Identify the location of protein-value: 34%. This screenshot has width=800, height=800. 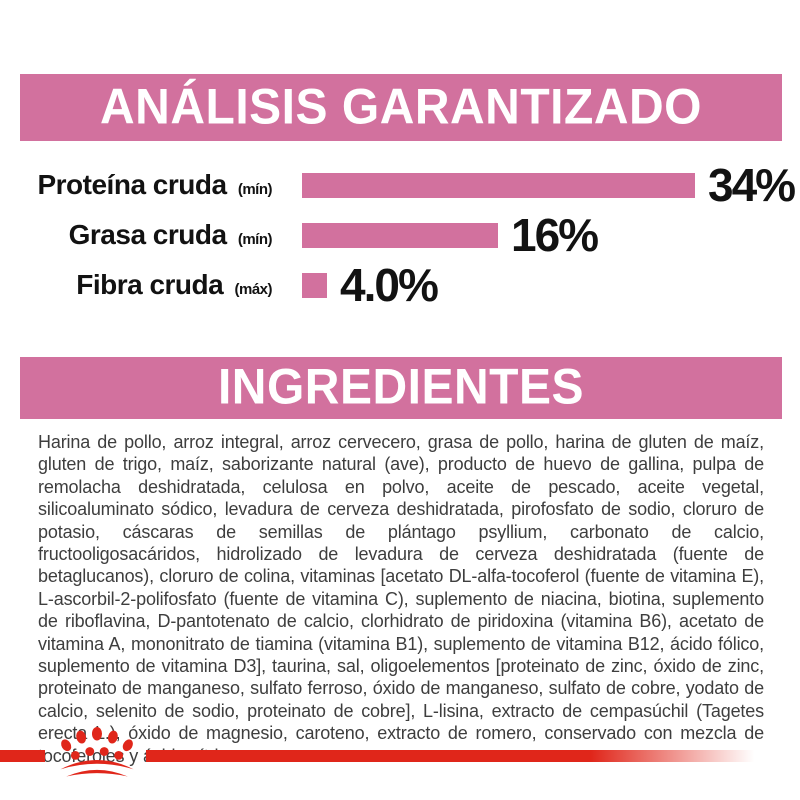
(752, 185).